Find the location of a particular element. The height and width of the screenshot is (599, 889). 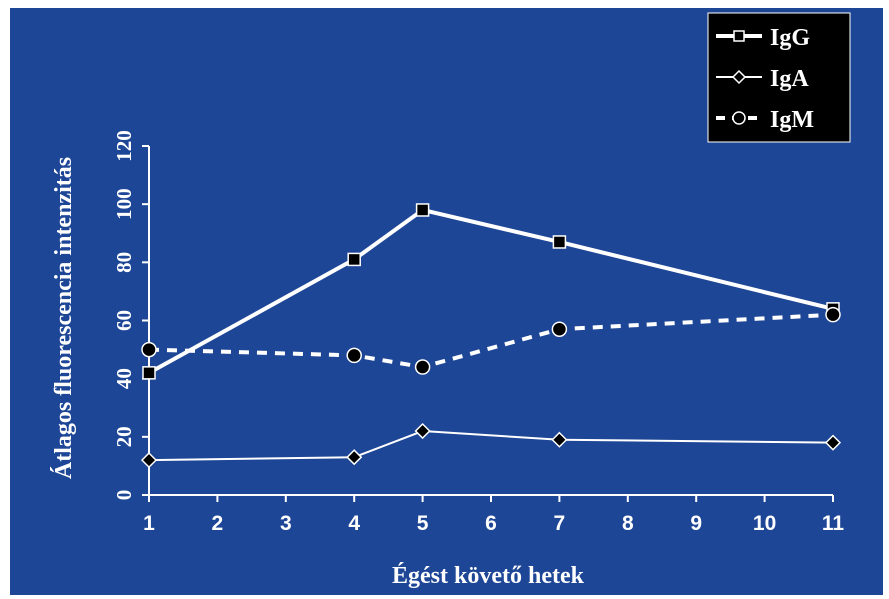

x-tick-label: 5 is located at coordinates (423, 523).